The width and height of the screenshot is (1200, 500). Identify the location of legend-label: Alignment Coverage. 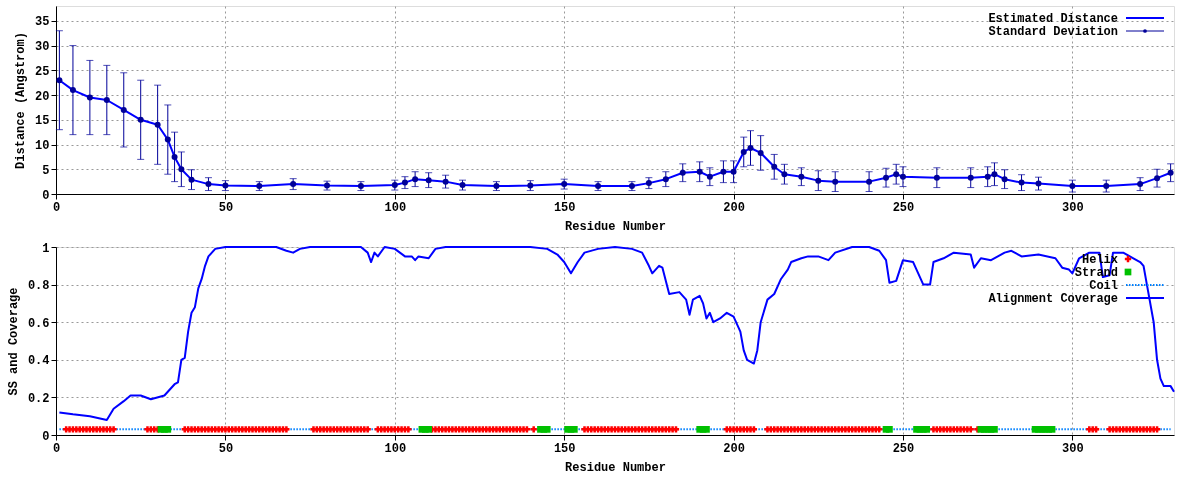
(1053, 299).